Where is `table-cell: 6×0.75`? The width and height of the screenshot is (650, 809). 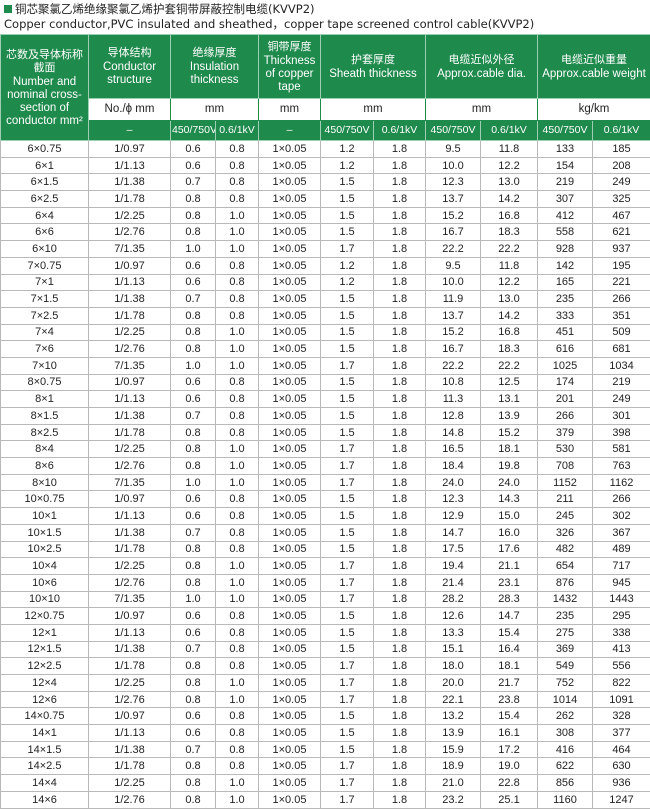
table-cell: 6×0.75 is located at coordinates (44, 149).